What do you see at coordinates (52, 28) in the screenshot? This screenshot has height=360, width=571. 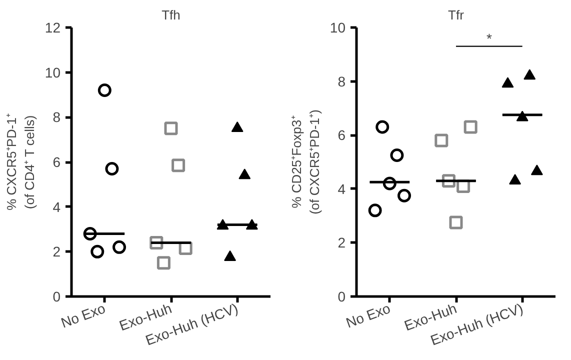 I see `y-tick-label: 12` at bounding box center [52, 28].